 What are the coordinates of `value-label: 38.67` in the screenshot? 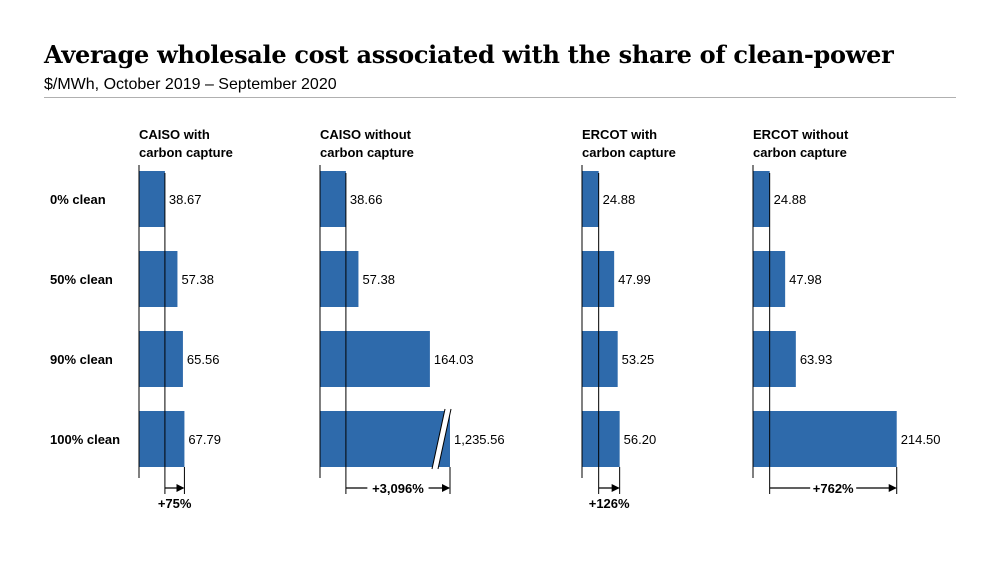 It's located at (185, 199).